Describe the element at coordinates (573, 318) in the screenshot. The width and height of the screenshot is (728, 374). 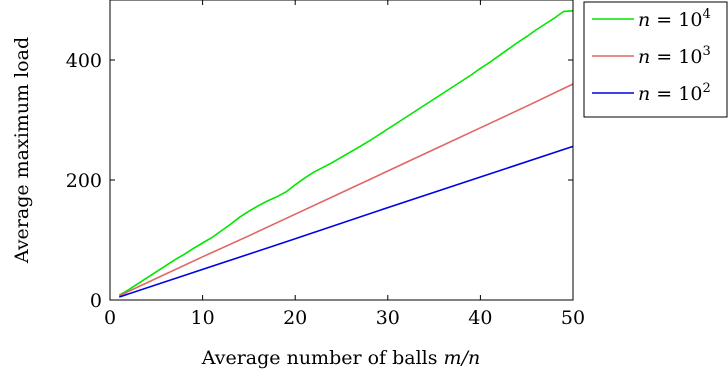
I see `x-tick-label: 50` at that location.